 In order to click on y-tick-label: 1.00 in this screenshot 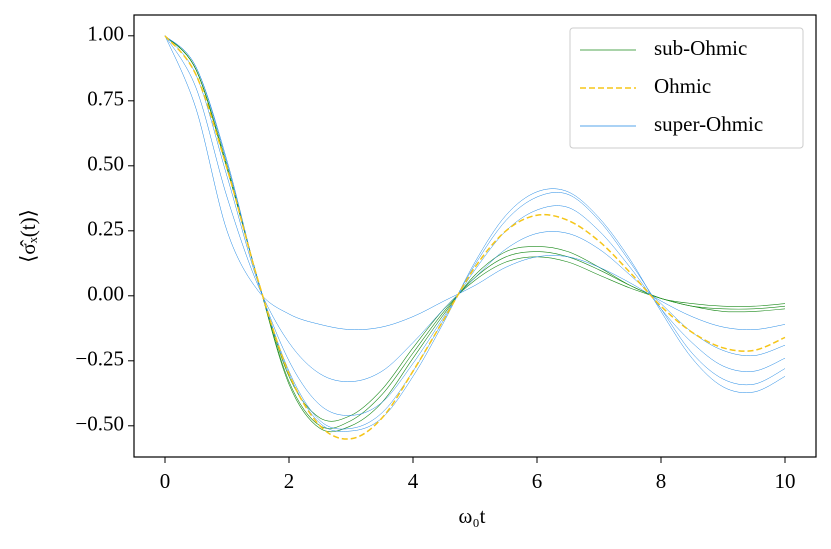, I will do `click(105, 34)`.